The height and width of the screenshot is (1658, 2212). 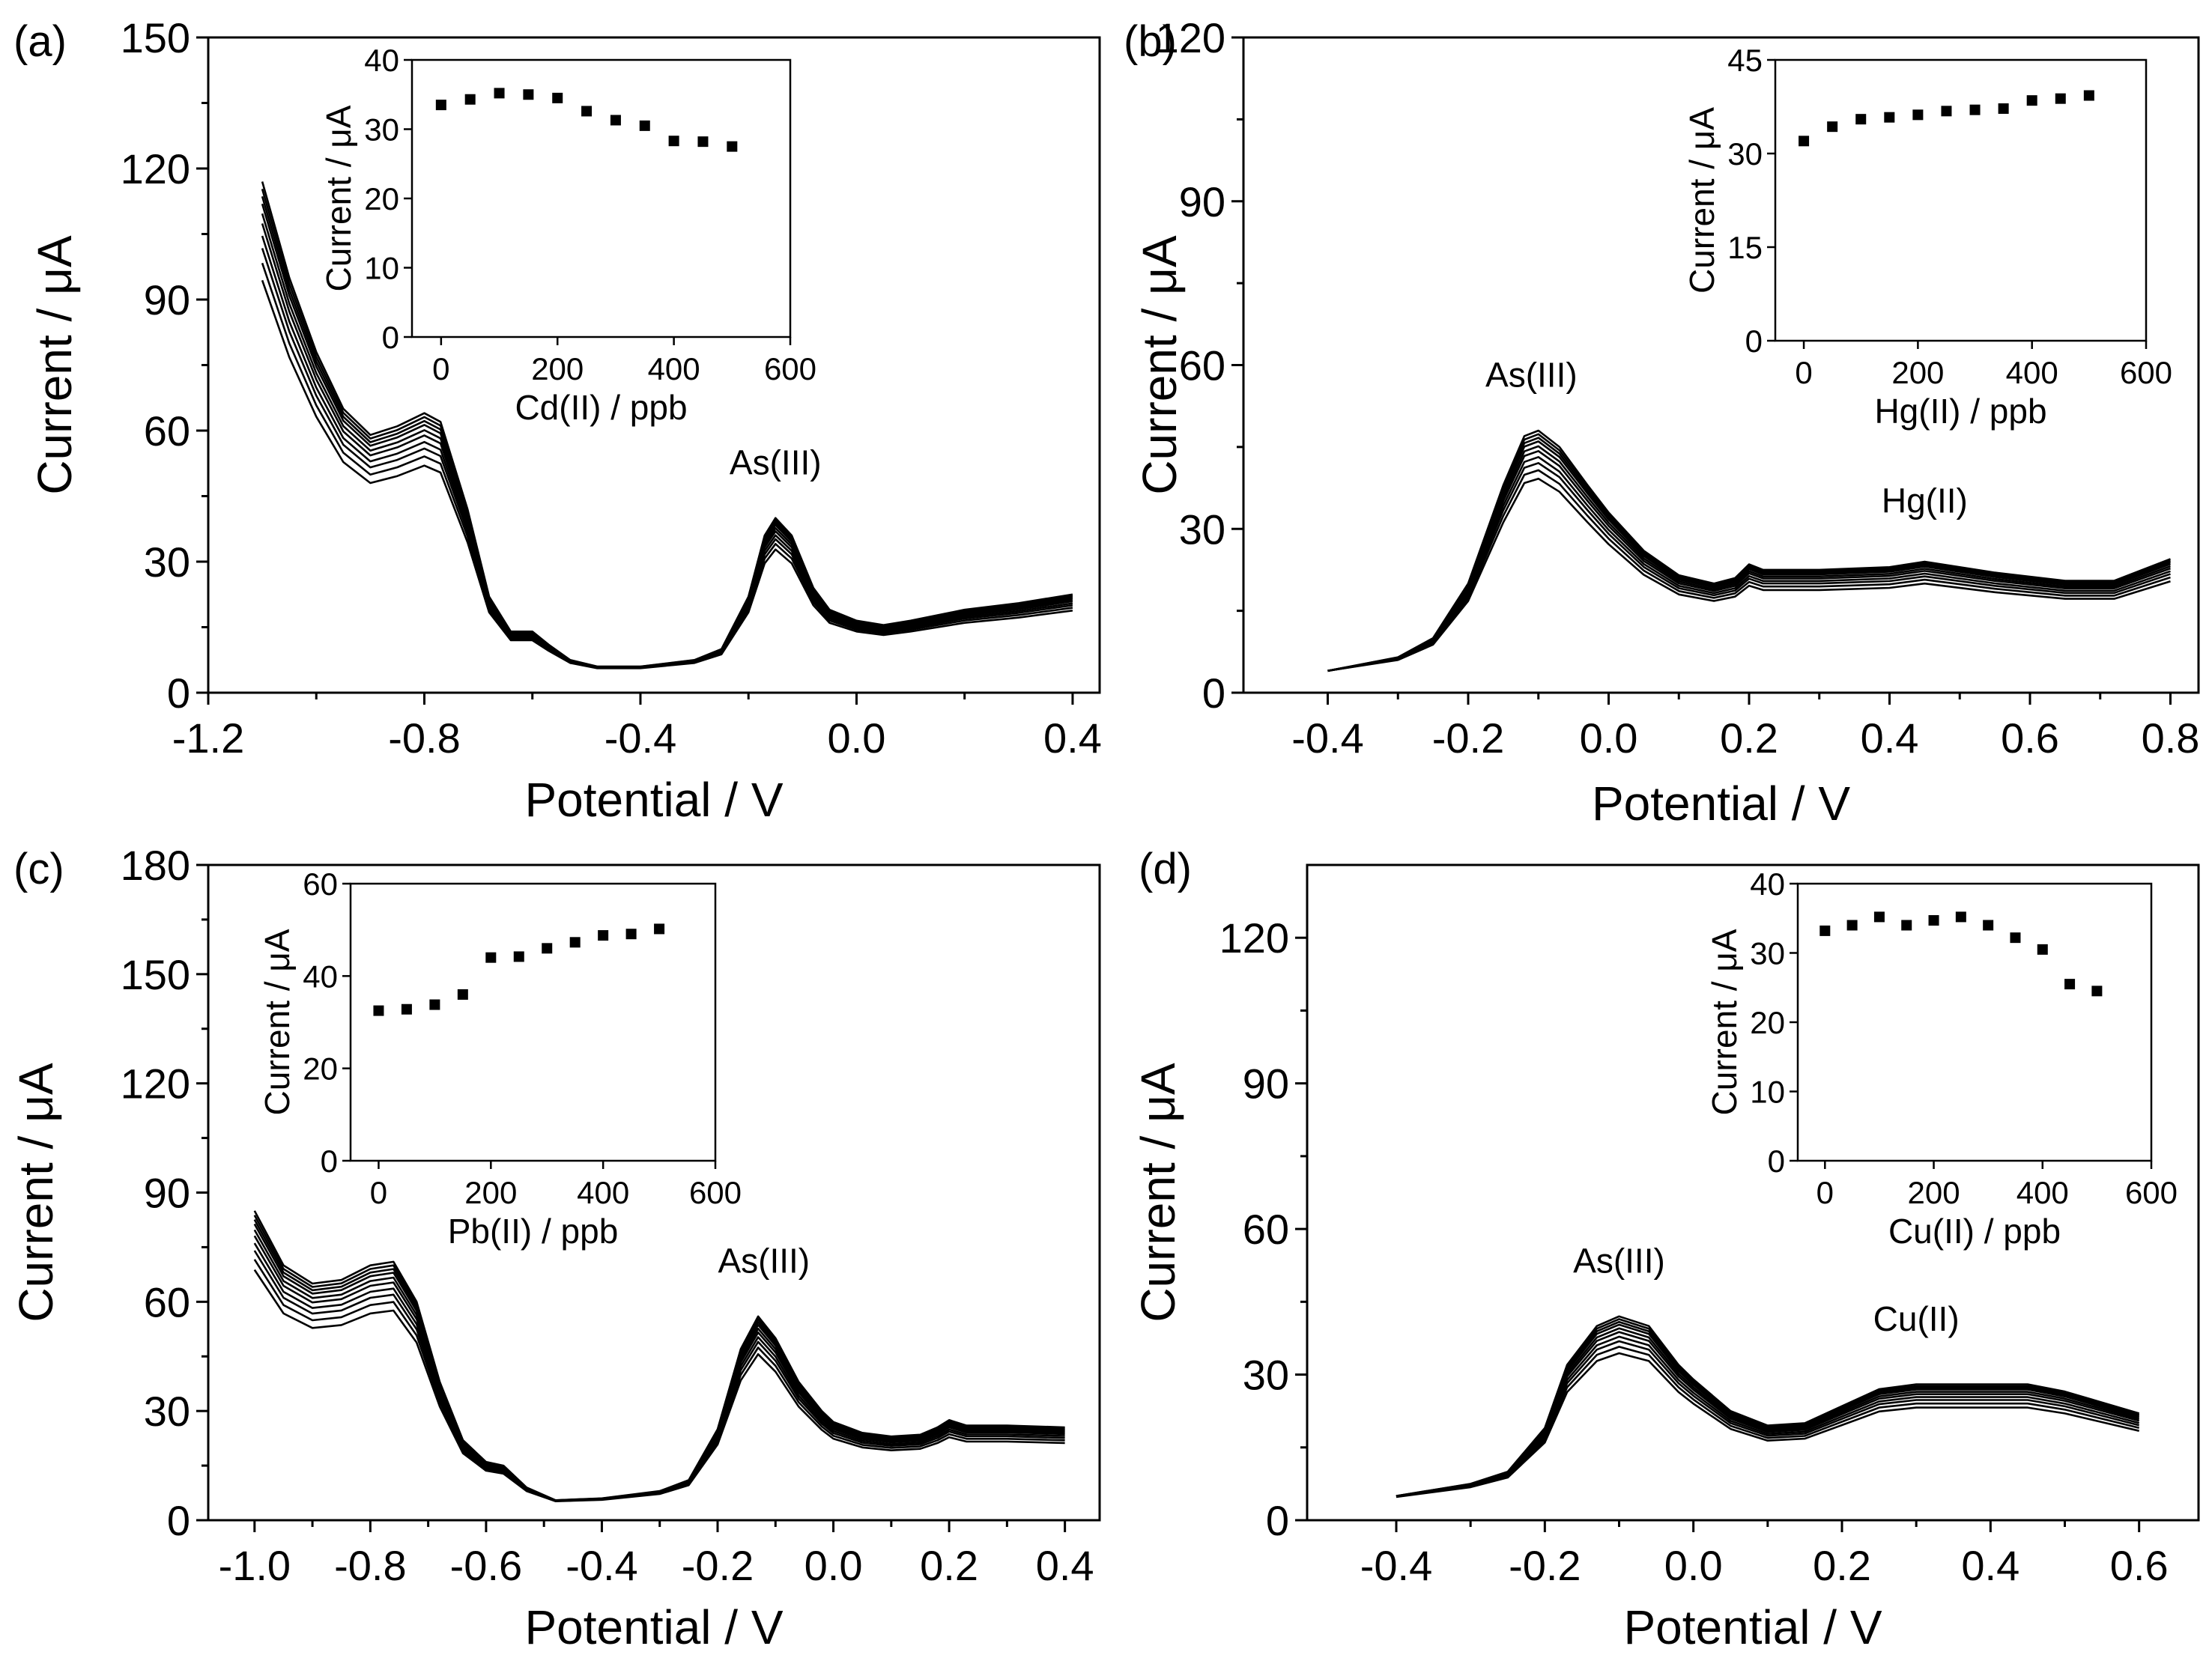 What do you see at coordinates (155, 37) in the screenshot?
I see `y-tick-label: 150` at bounding box center [155, 37].